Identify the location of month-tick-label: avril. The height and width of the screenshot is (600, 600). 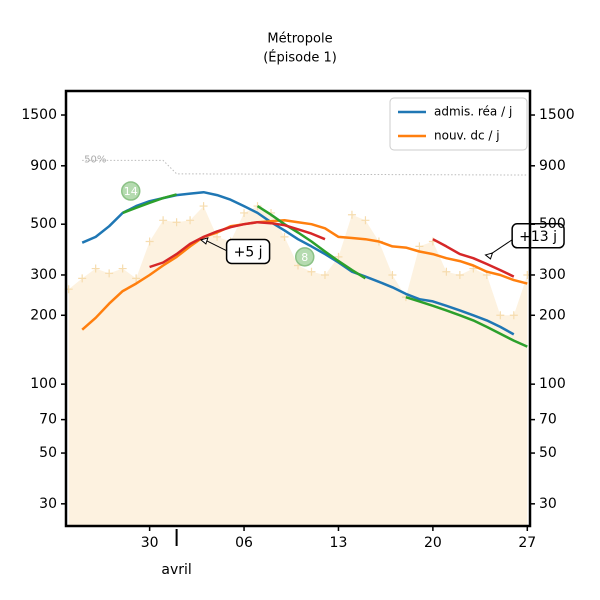
(176, 570).